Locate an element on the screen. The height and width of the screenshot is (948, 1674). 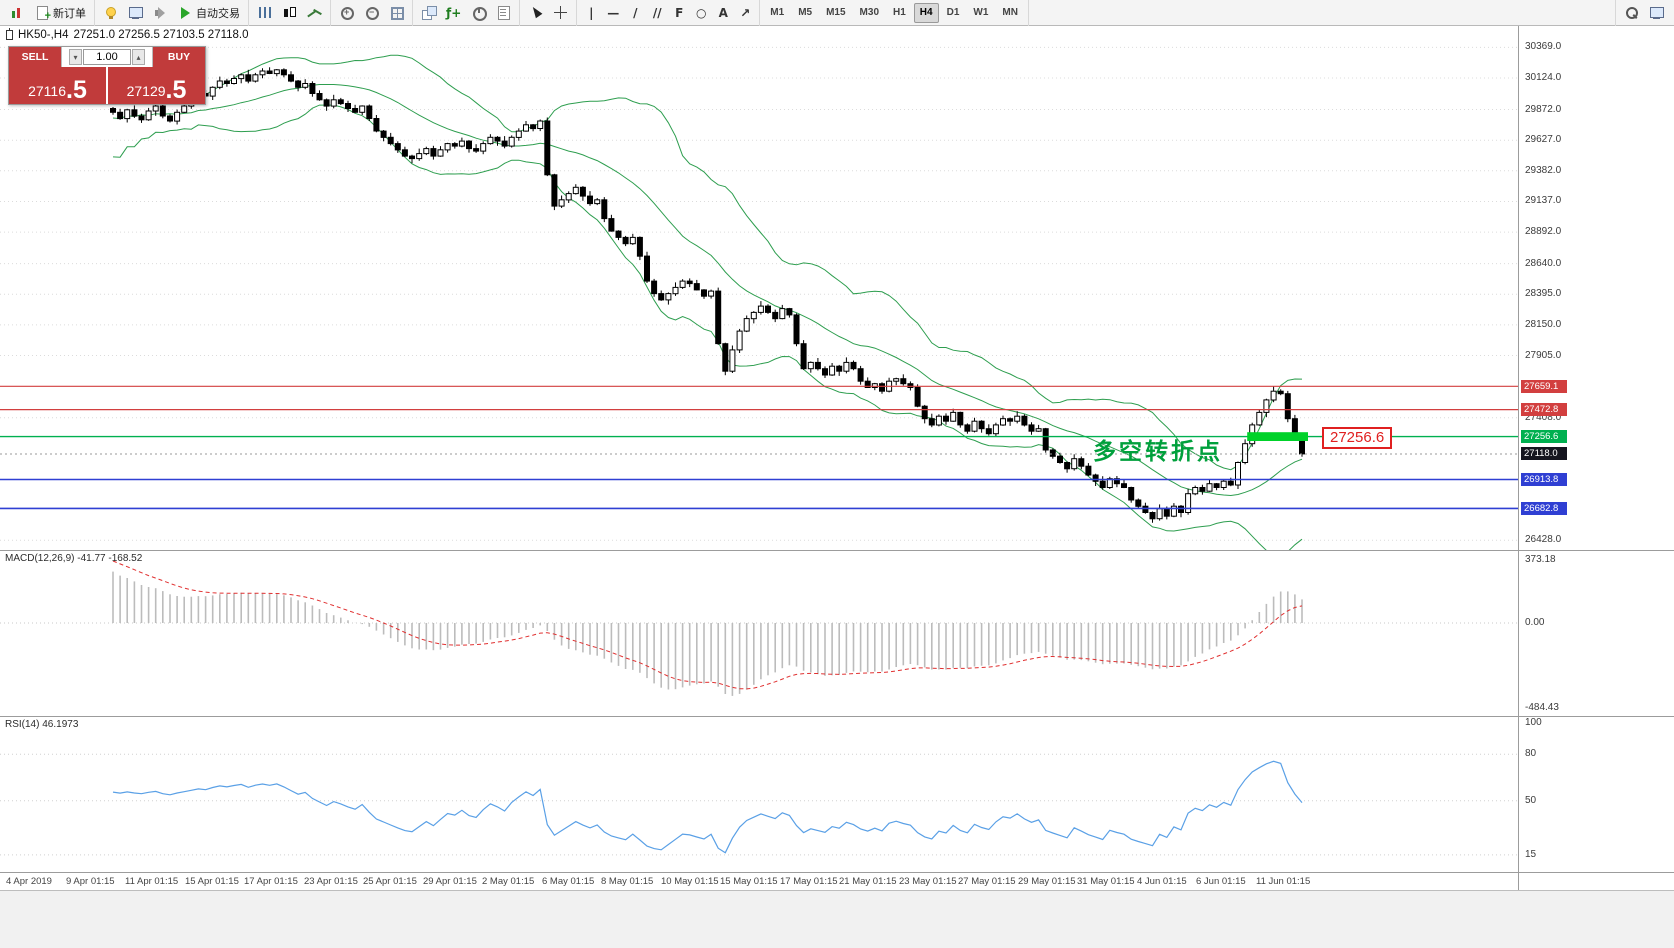
horizontal-line-button: — is located at coordinates (613, 13).